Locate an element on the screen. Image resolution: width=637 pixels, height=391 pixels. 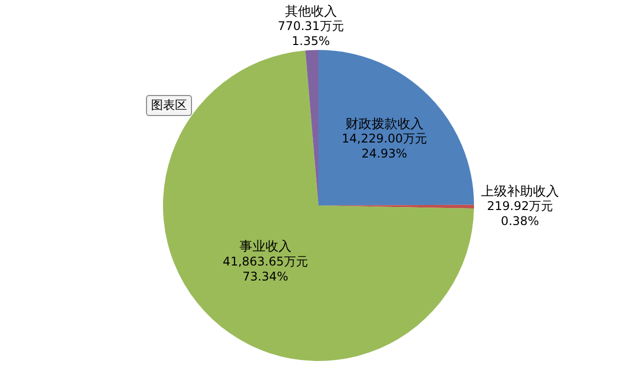
data-label: 219.92万元 0.38% is located at coordinates (519, 213).